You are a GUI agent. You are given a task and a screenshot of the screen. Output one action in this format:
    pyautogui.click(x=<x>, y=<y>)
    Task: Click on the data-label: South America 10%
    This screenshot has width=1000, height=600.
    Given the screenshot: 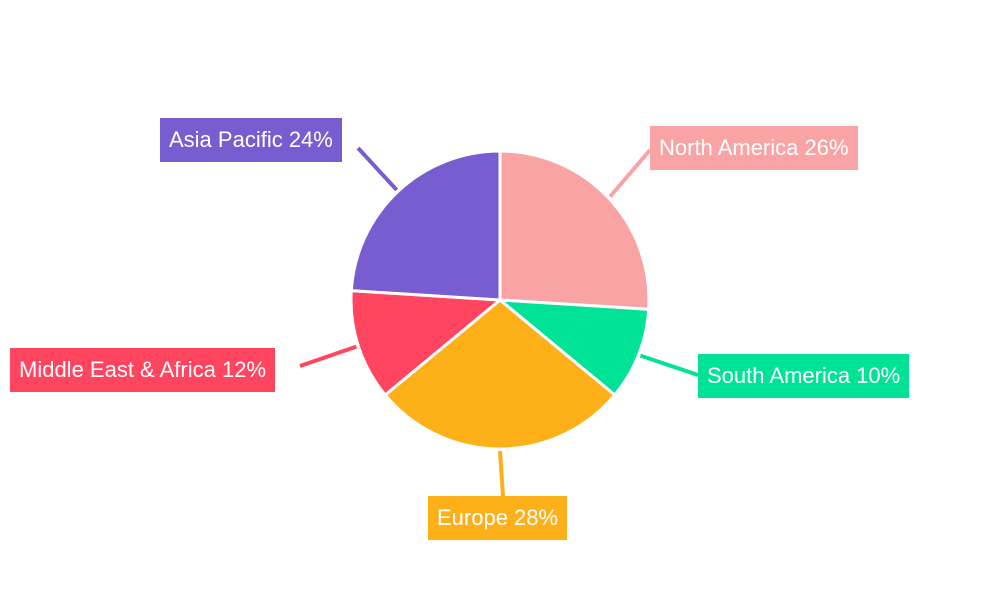 What is the action you would take?
    pyautogui.click(x=804, y=376)
    